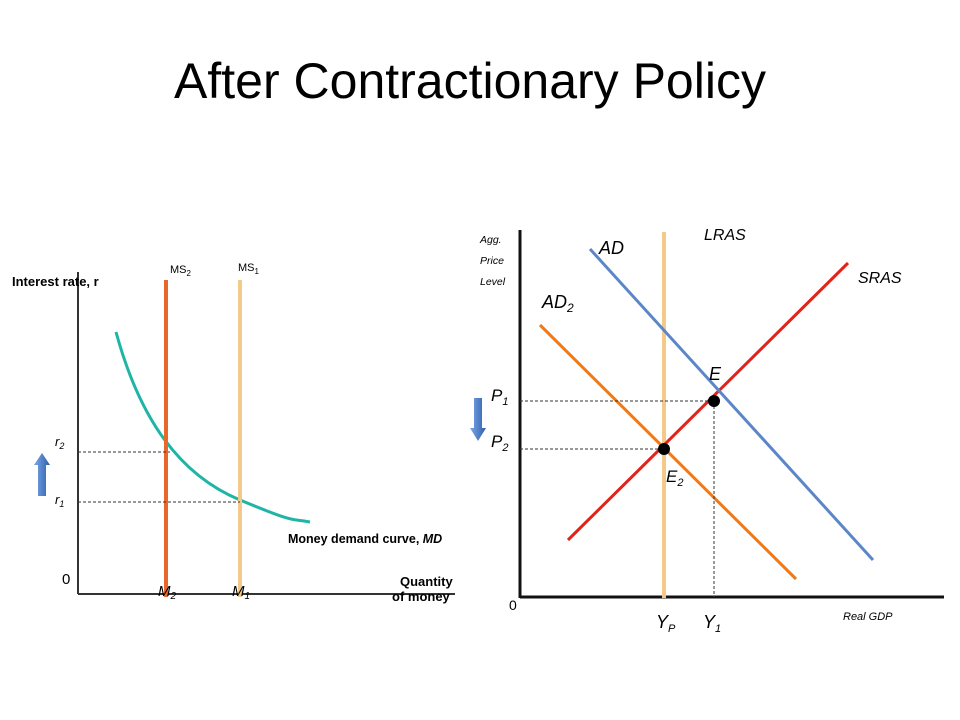 Image resolution: width=960 pixels, height=720 pixels. I want to click on ad-as-origin: 0, so click(513, 605).